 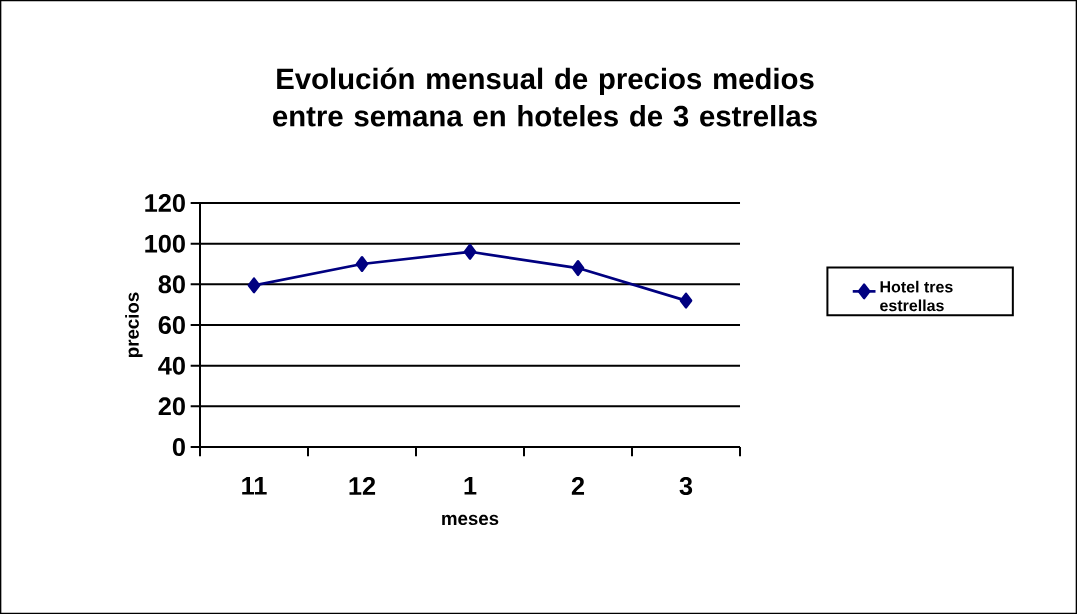 What do you see at coordinates (578, 486) in the screenshot?
I see `x-tick-label: 2` at bounding box center [578, 486].